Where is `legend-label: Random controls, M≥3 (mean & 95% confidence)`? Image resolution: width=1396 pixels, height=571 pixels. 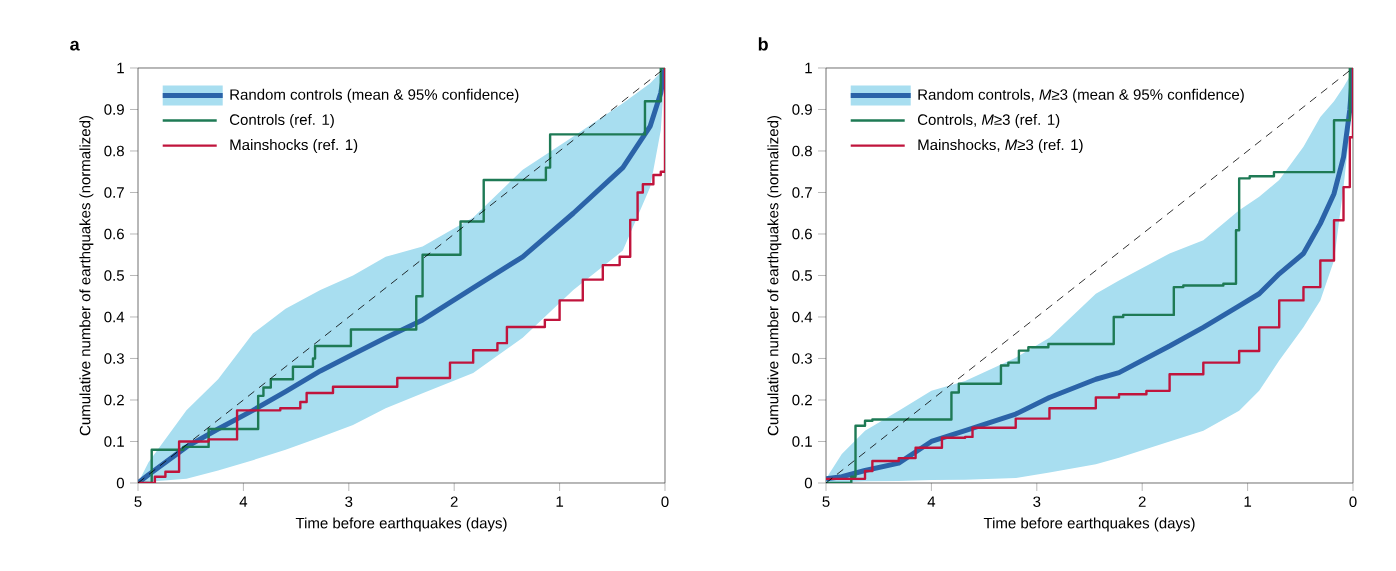 legend-label: Random controls, M≥3 (mean & 95% confidence) is located at coordinates (1081, 95).